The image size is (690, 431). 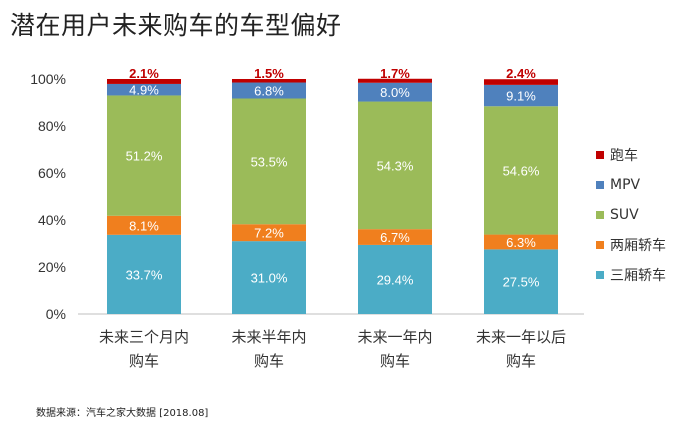 I want to click on legend-item: 两厢轿车, so click(x=631, y=245).